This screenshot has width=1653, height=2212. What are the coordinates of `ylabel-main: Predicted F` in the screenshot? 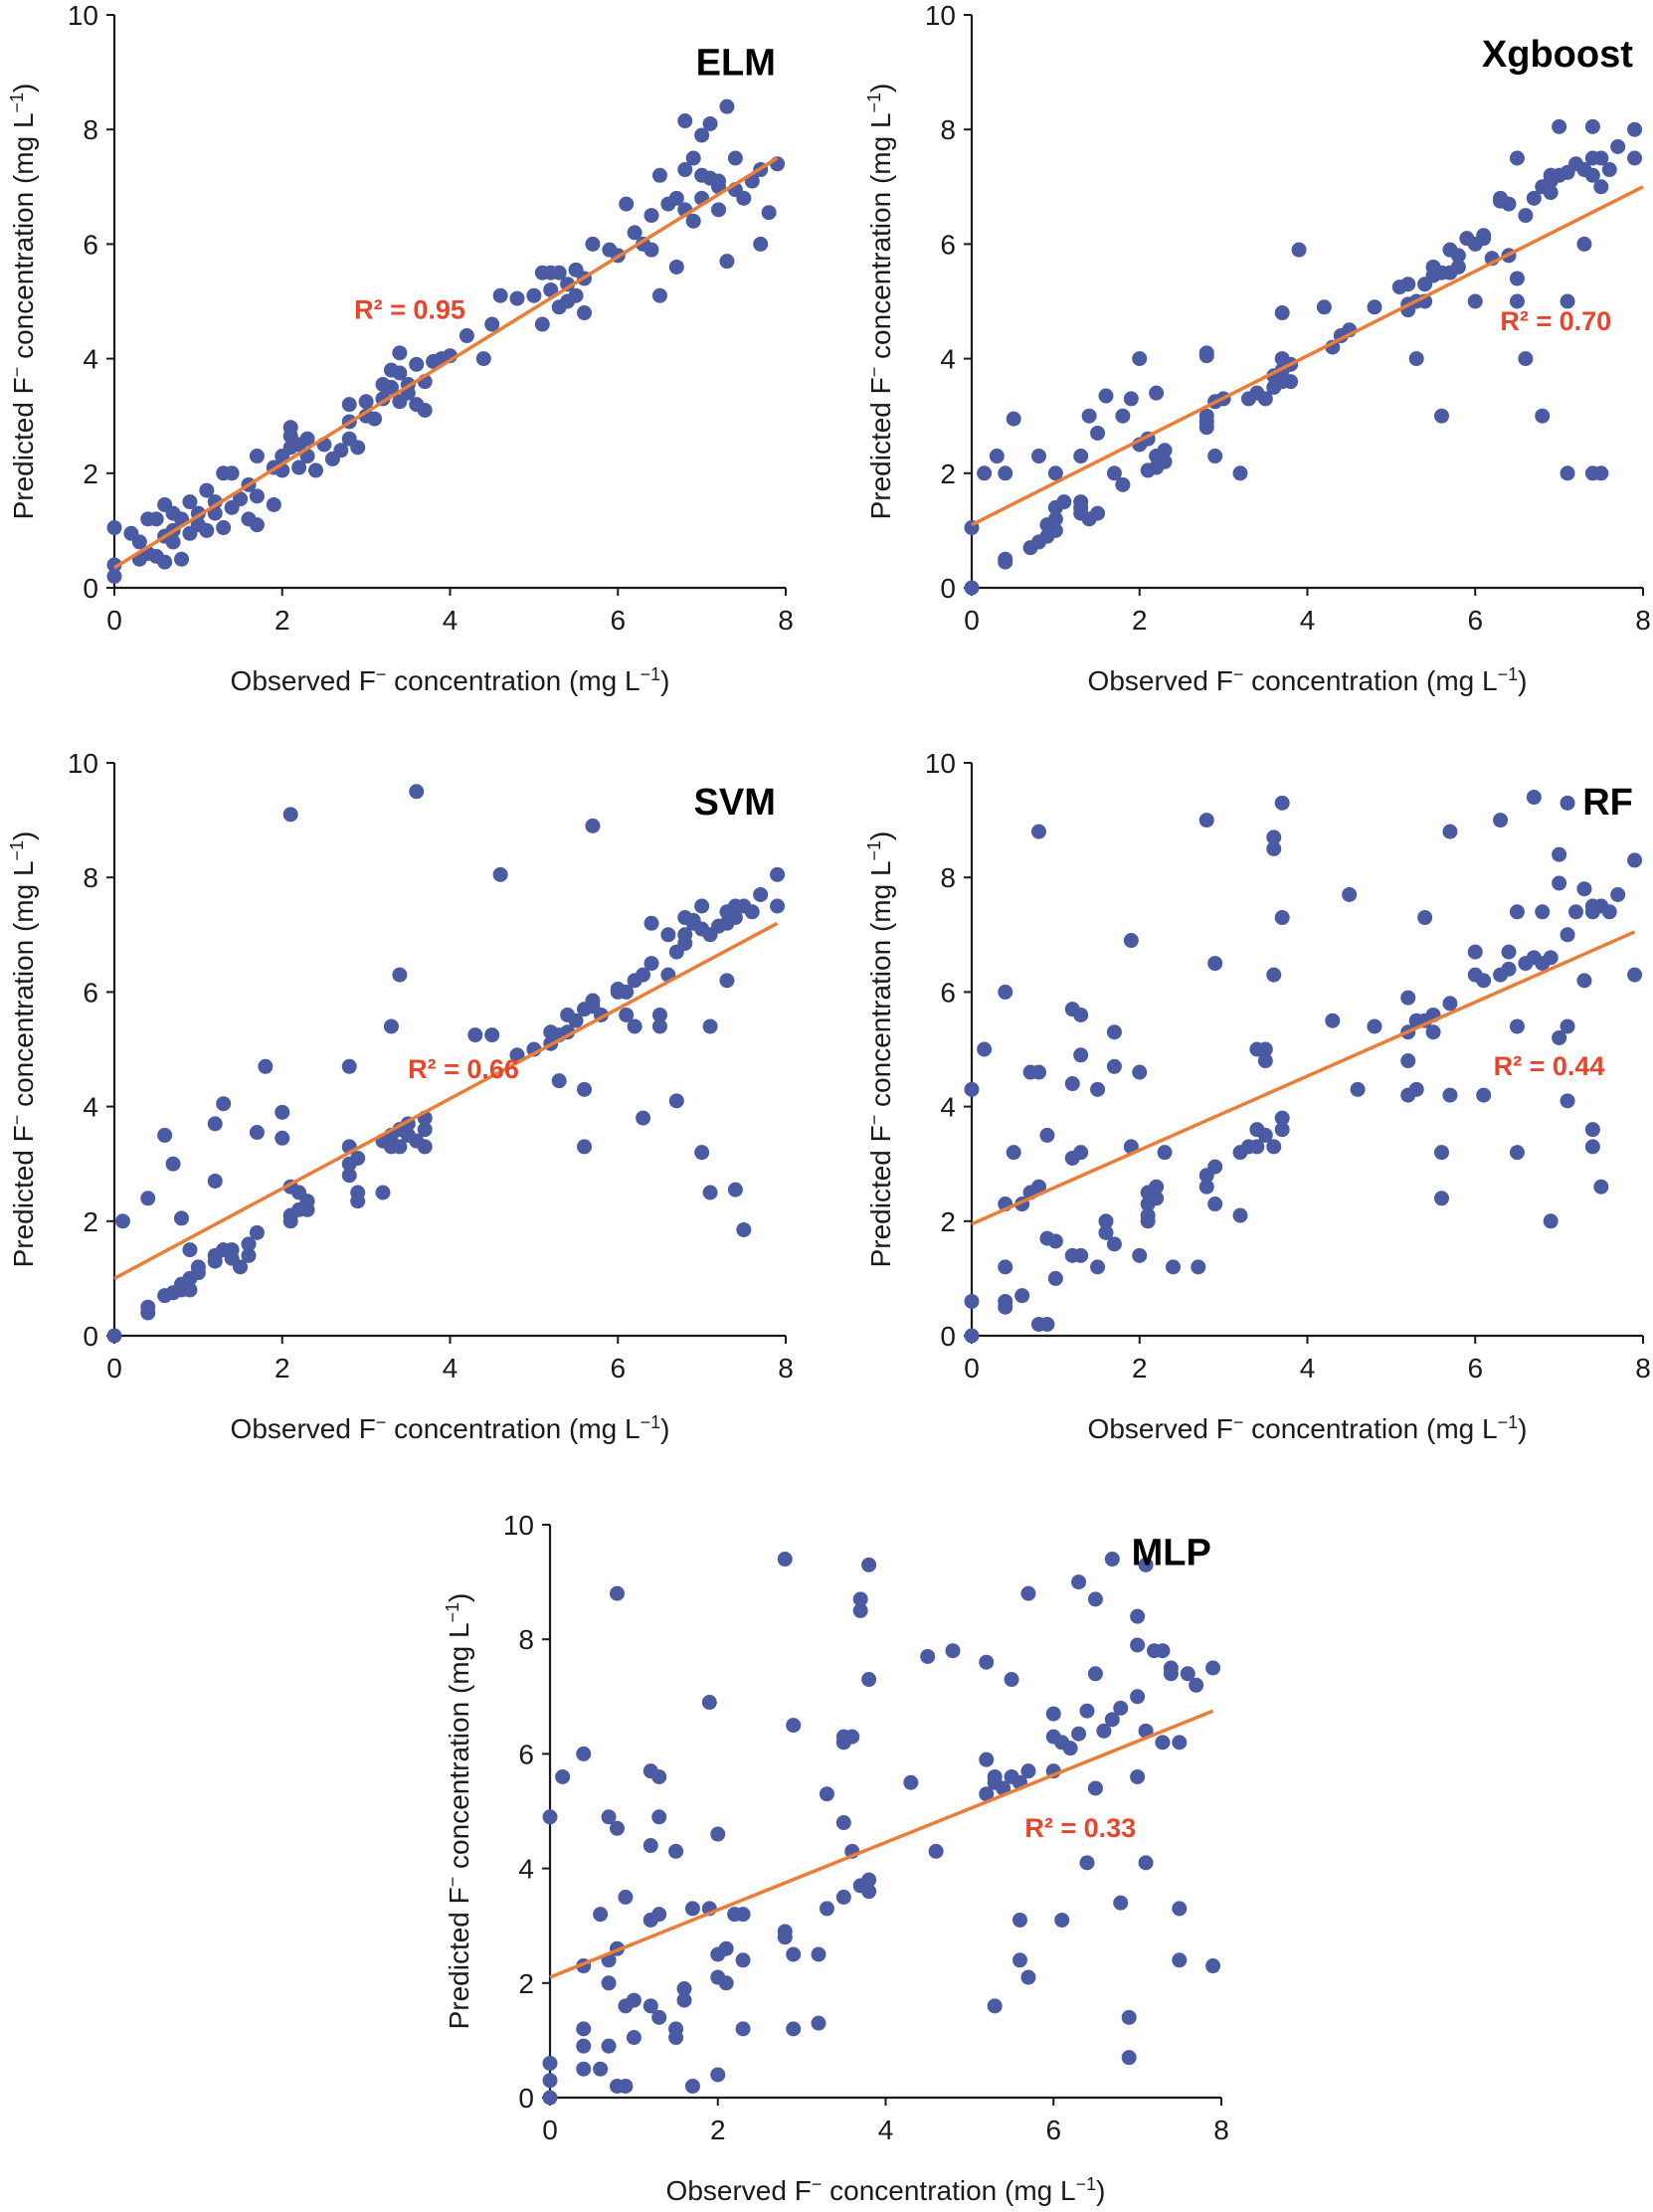 It's located at (23, 448).